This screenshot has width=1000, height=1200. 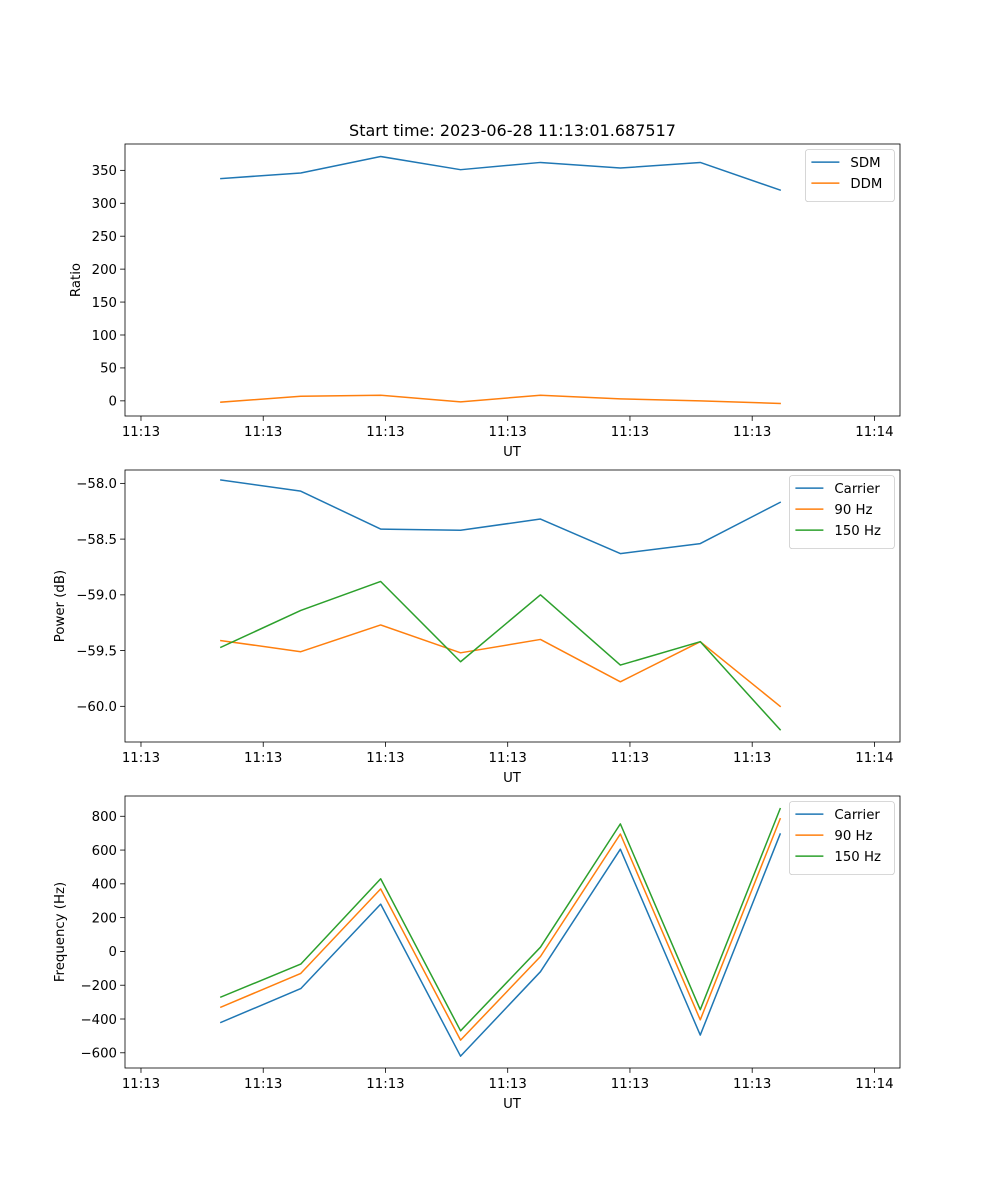 What do you see at coordinates (96, 484) in the screenshot?
I see `y-tick-label: −58.0` at bounding box center [96, 484].